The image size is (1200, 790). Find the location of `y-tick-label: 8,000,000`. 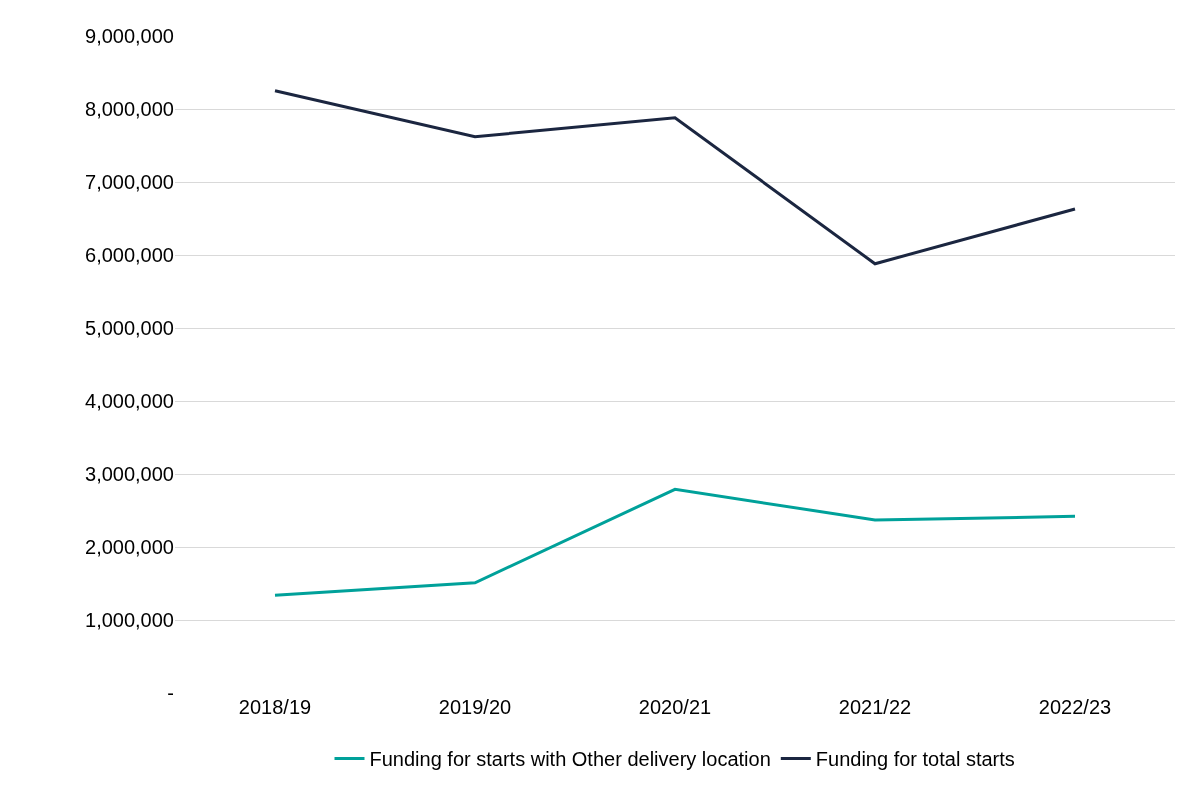

y-tick-label: 8,000,000 is located at coordinates (129, 109).